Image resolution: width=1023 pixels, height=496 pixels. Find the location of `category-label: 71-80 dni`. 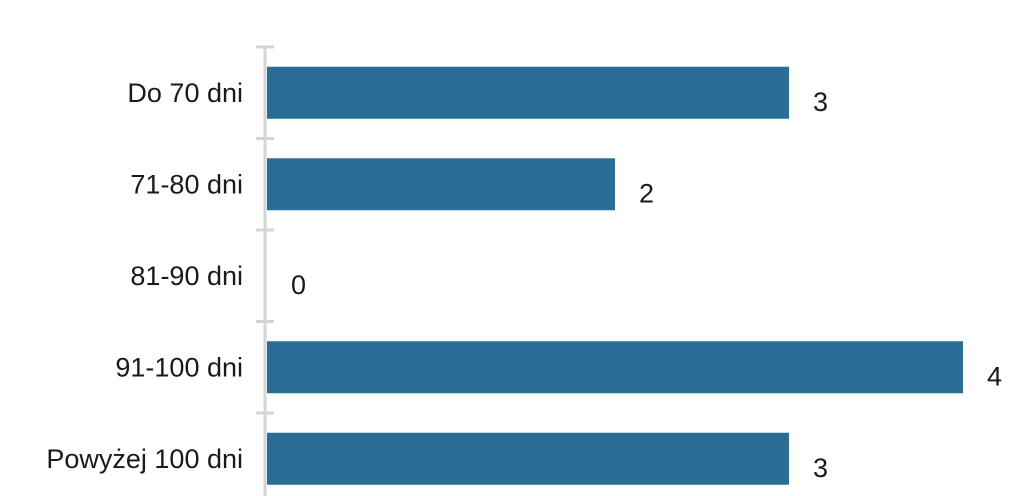

category-label: 71-80 dni is located at coordinates (186, 184).